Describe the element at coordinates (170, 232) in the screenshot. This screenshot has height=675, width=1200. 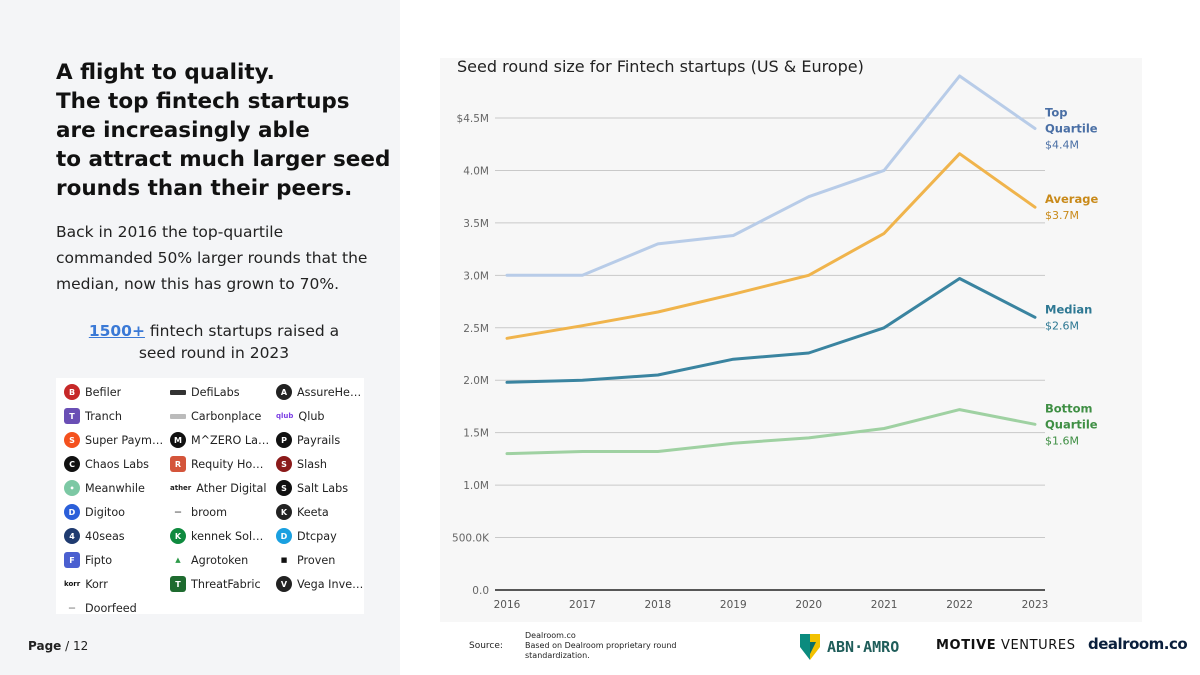
I see `body-line: Back in 2016 the top-quartile` at that location.